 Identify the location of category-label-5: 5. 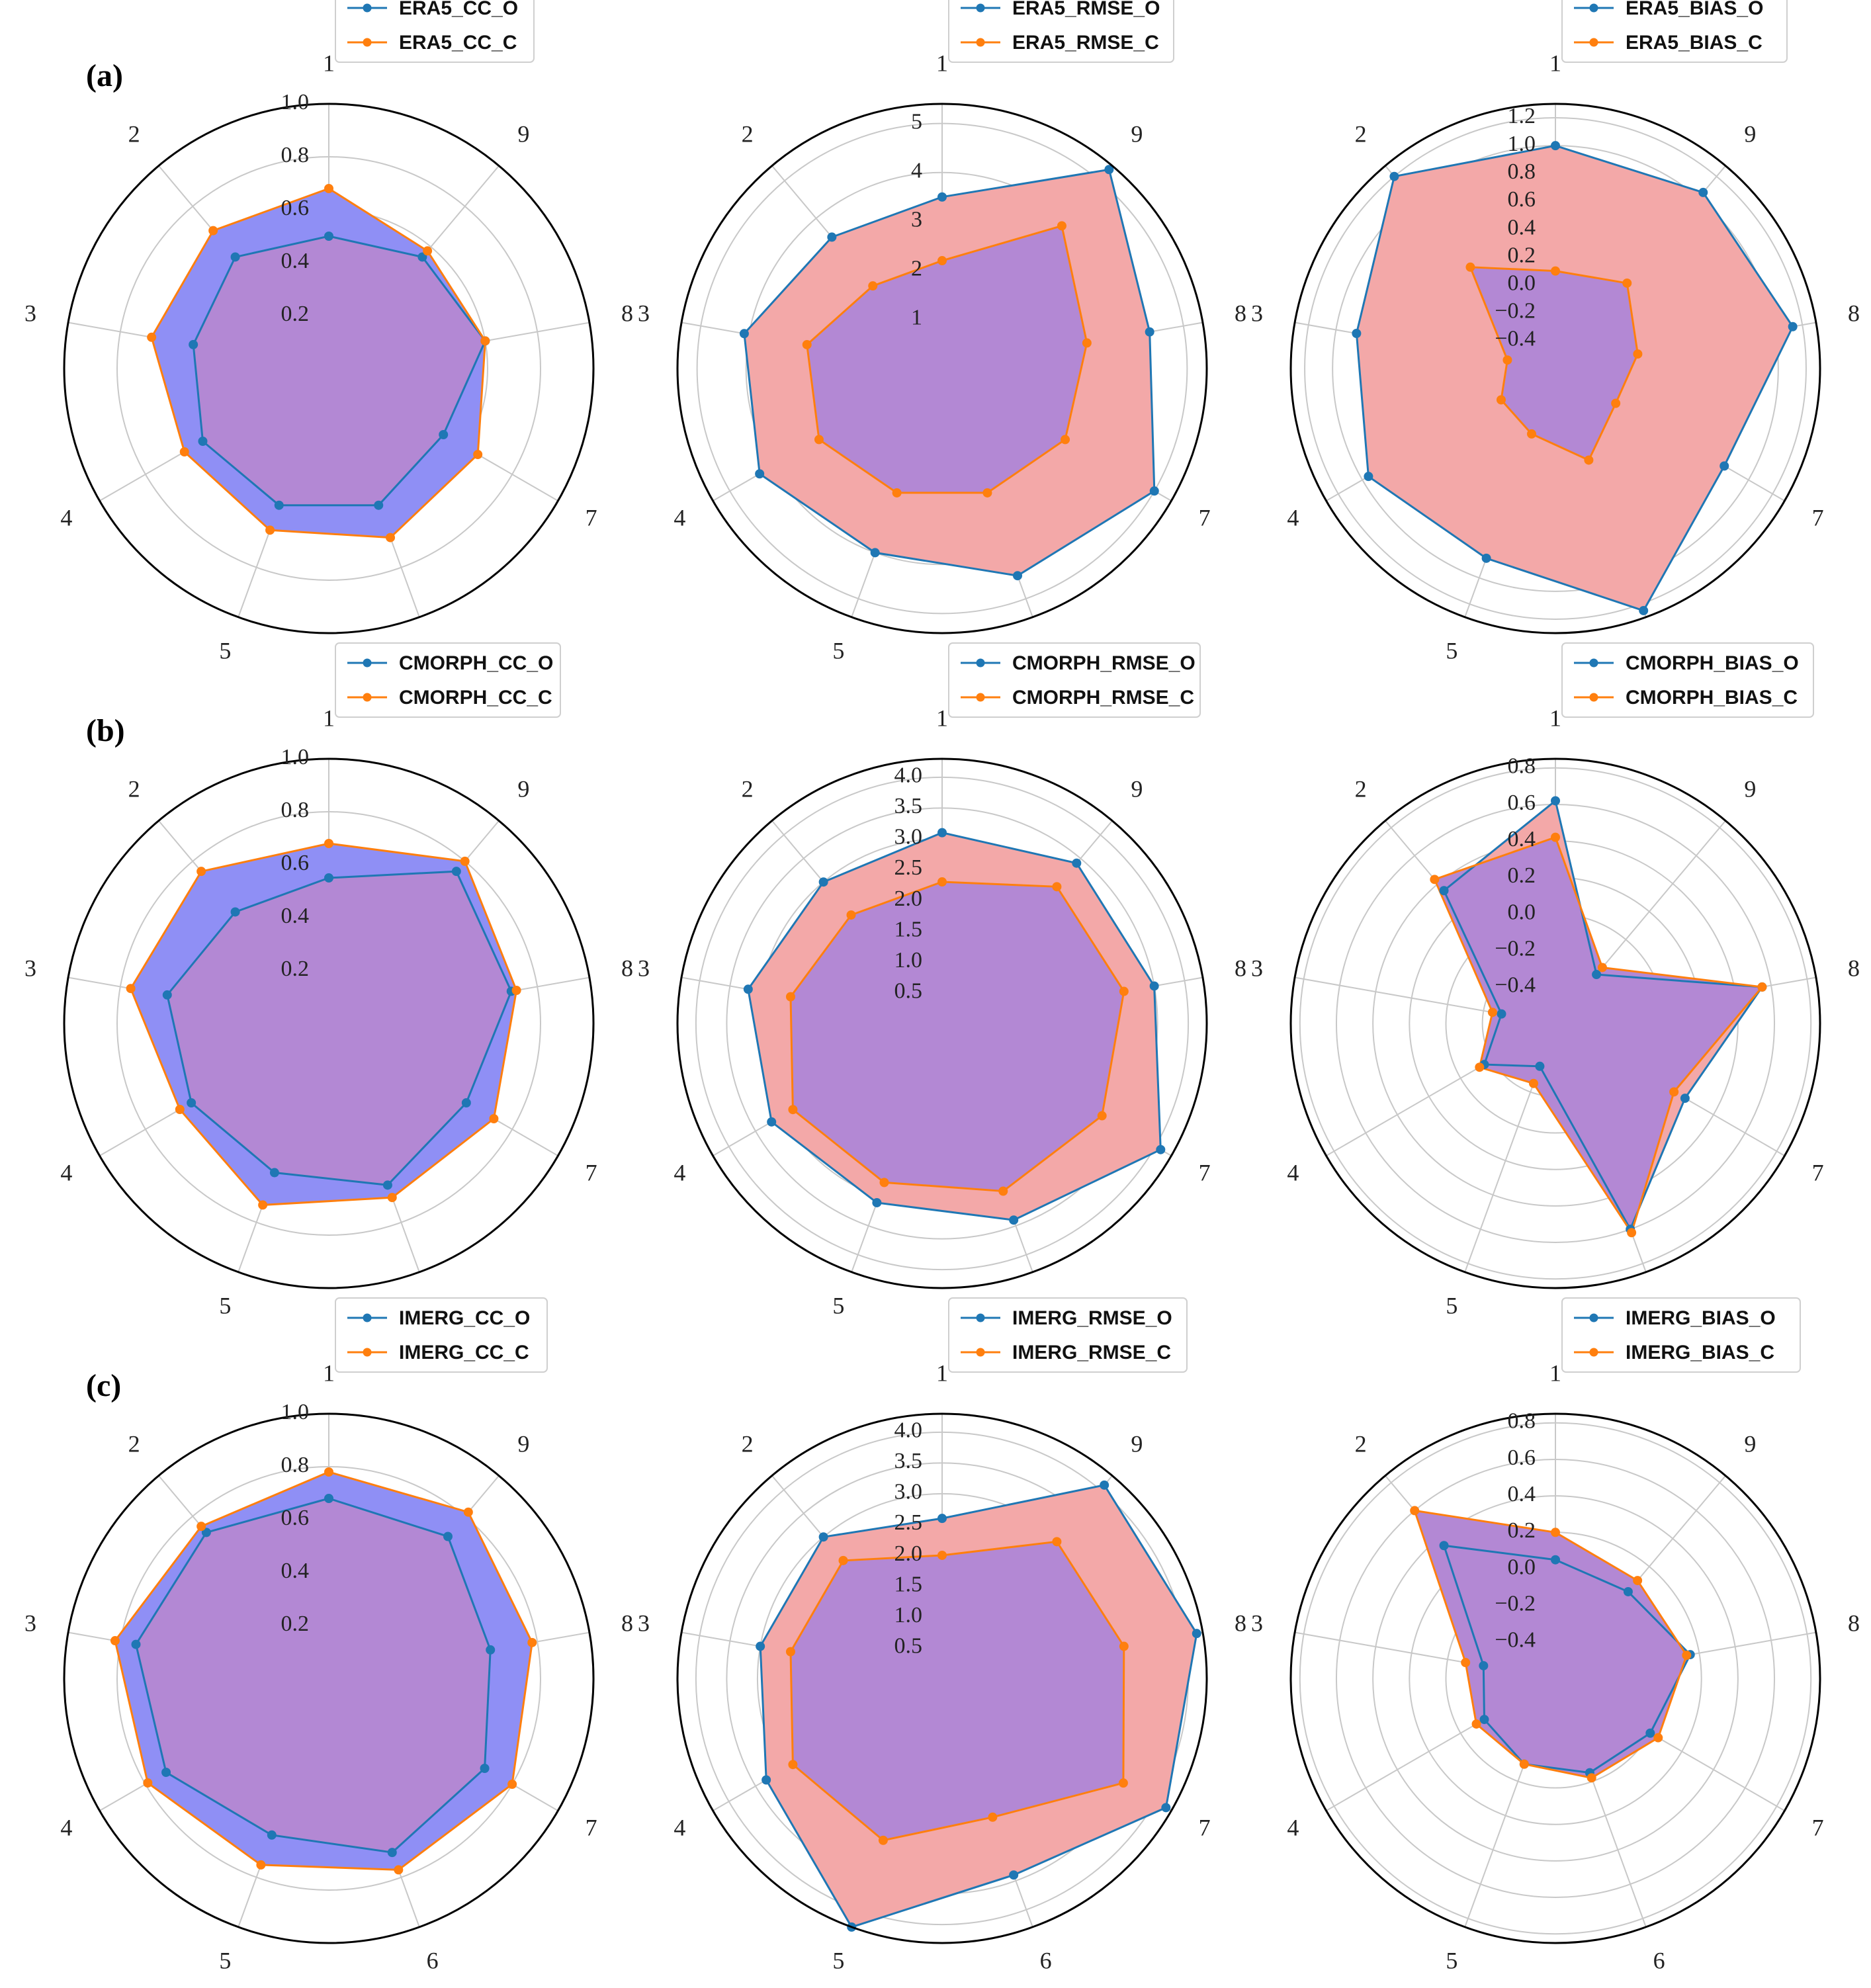
(1452, 1306).